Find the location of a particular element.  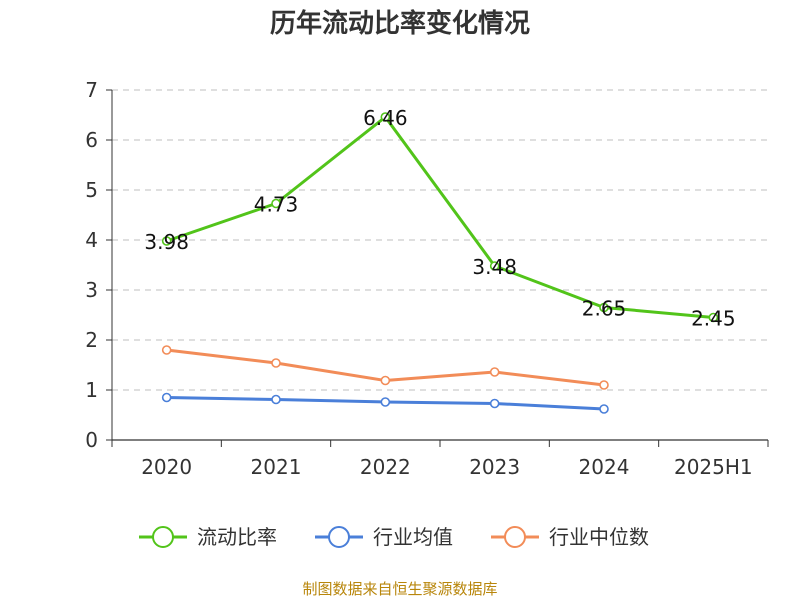

legend-label: 行业均值 is located at coordinates (413, 537).